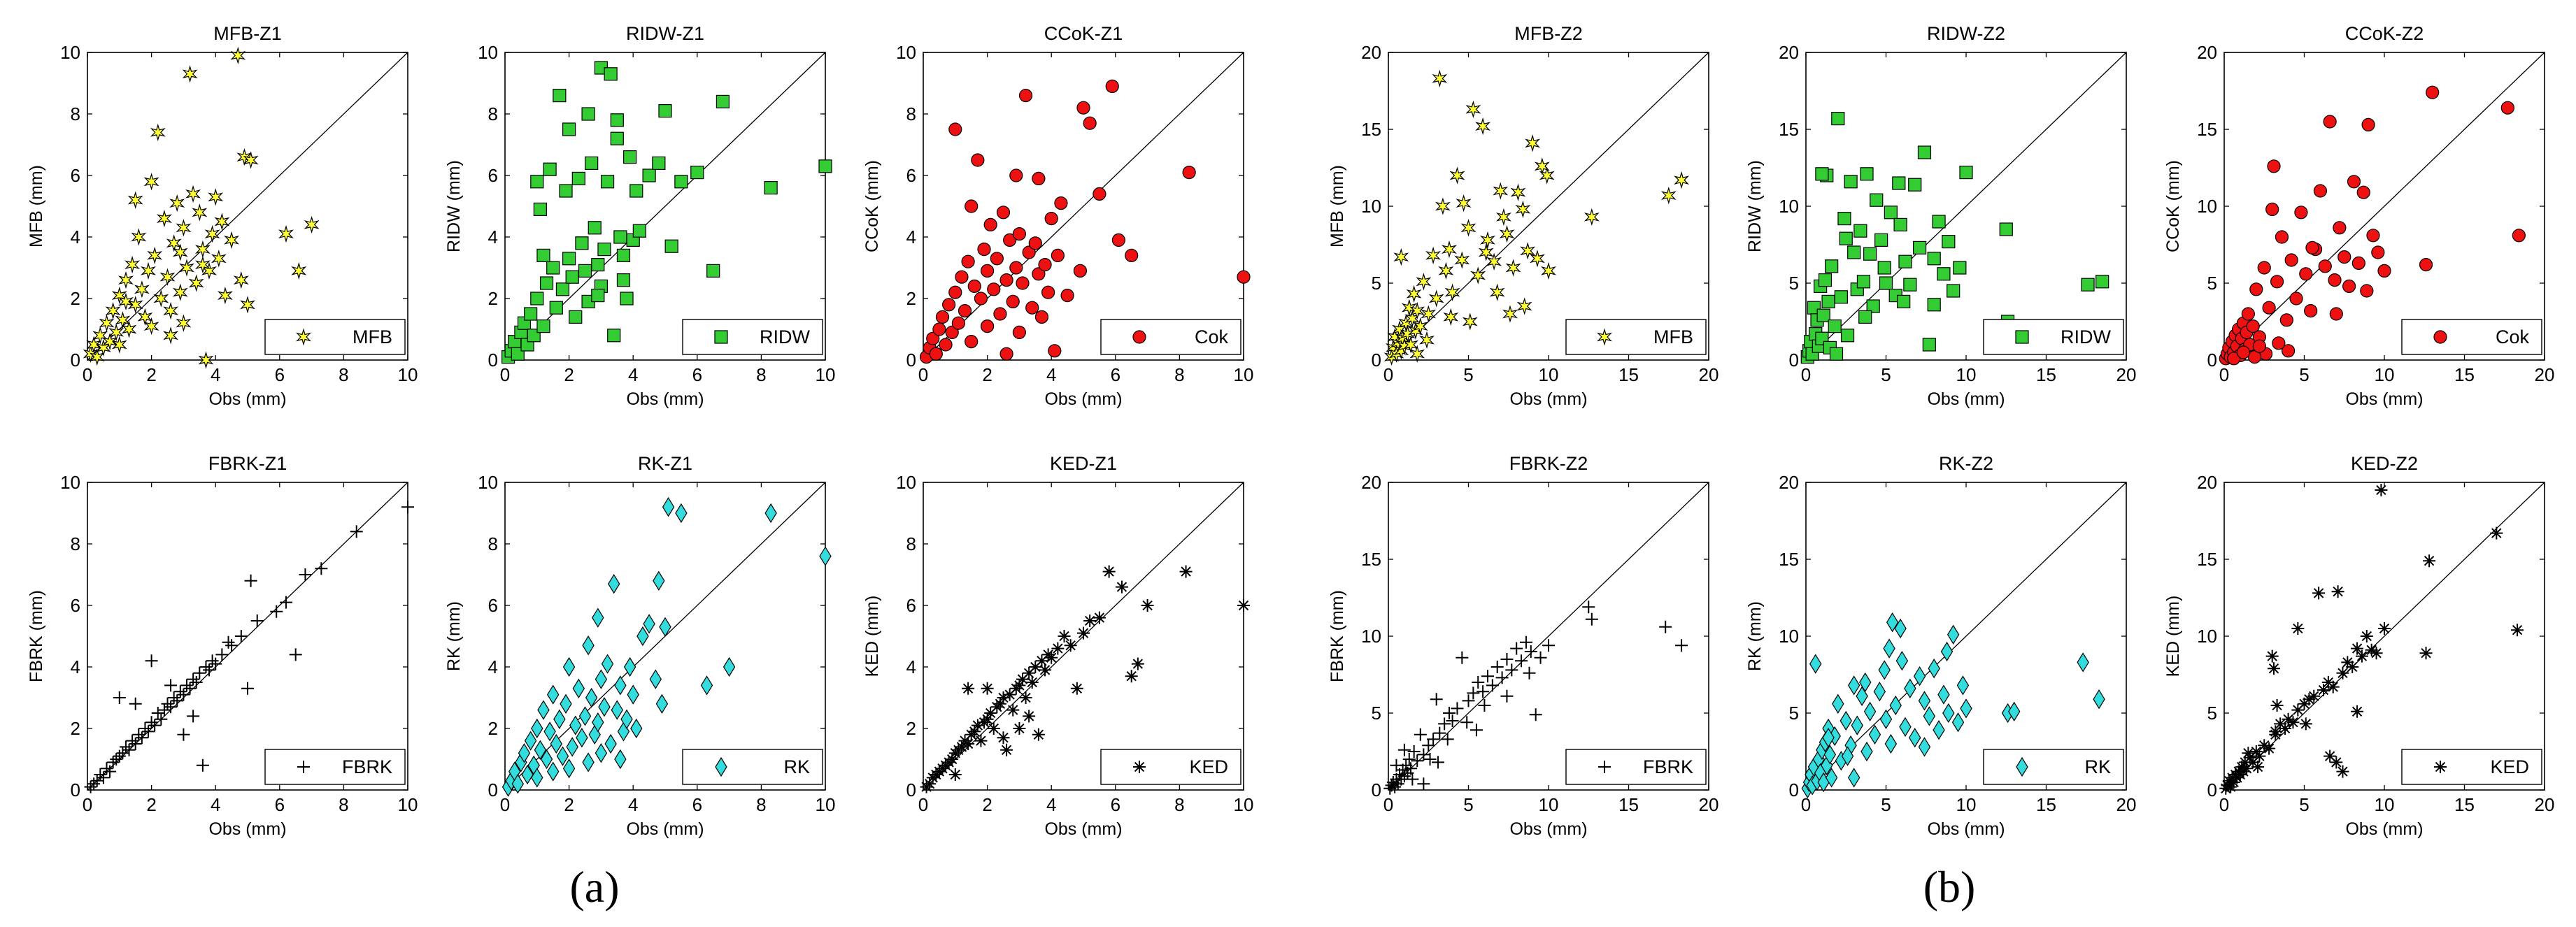 This screenshot has width=2576, height=927. I want to click on legend-marker, so click(2022, 337).